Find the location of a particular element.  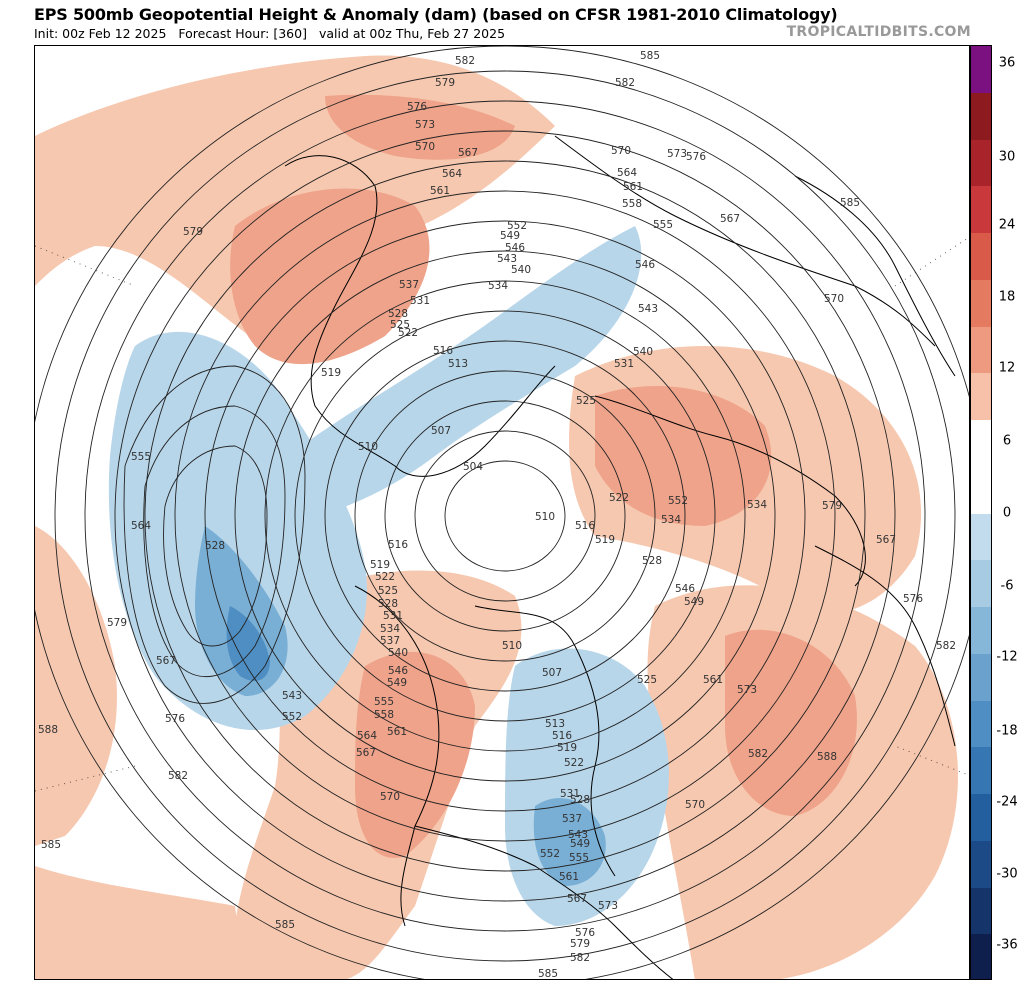

colorbar-tick-label: -36 is located at coordinates (1007, 945).